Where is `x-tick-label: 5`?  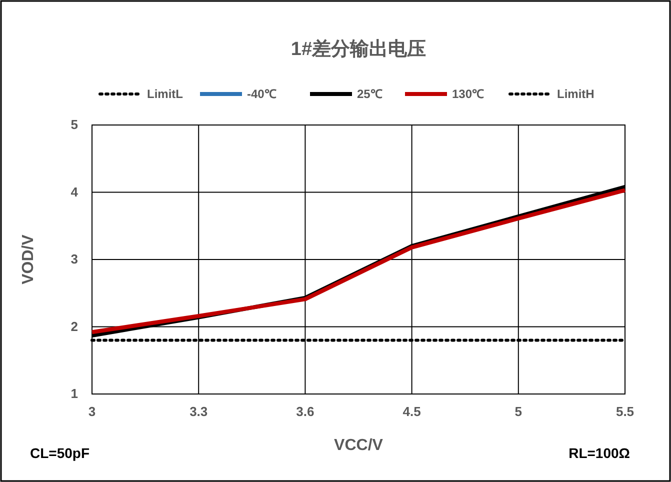 x-tick-label: 5 is located at coordinates (518, 412).